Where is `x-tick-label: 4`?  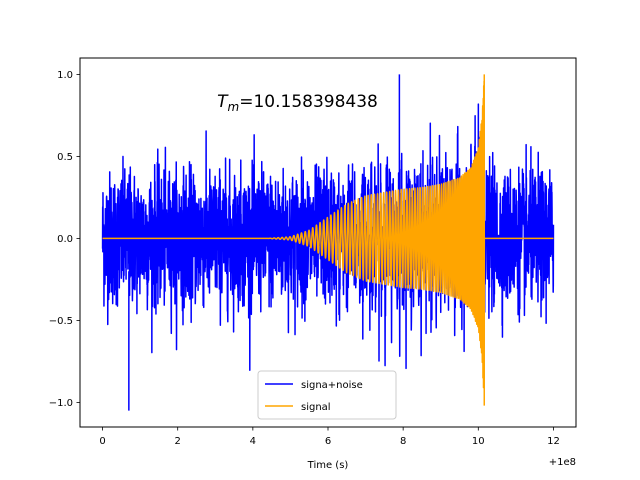
x-tick-label: 4 is located at coordinates (253, 441).